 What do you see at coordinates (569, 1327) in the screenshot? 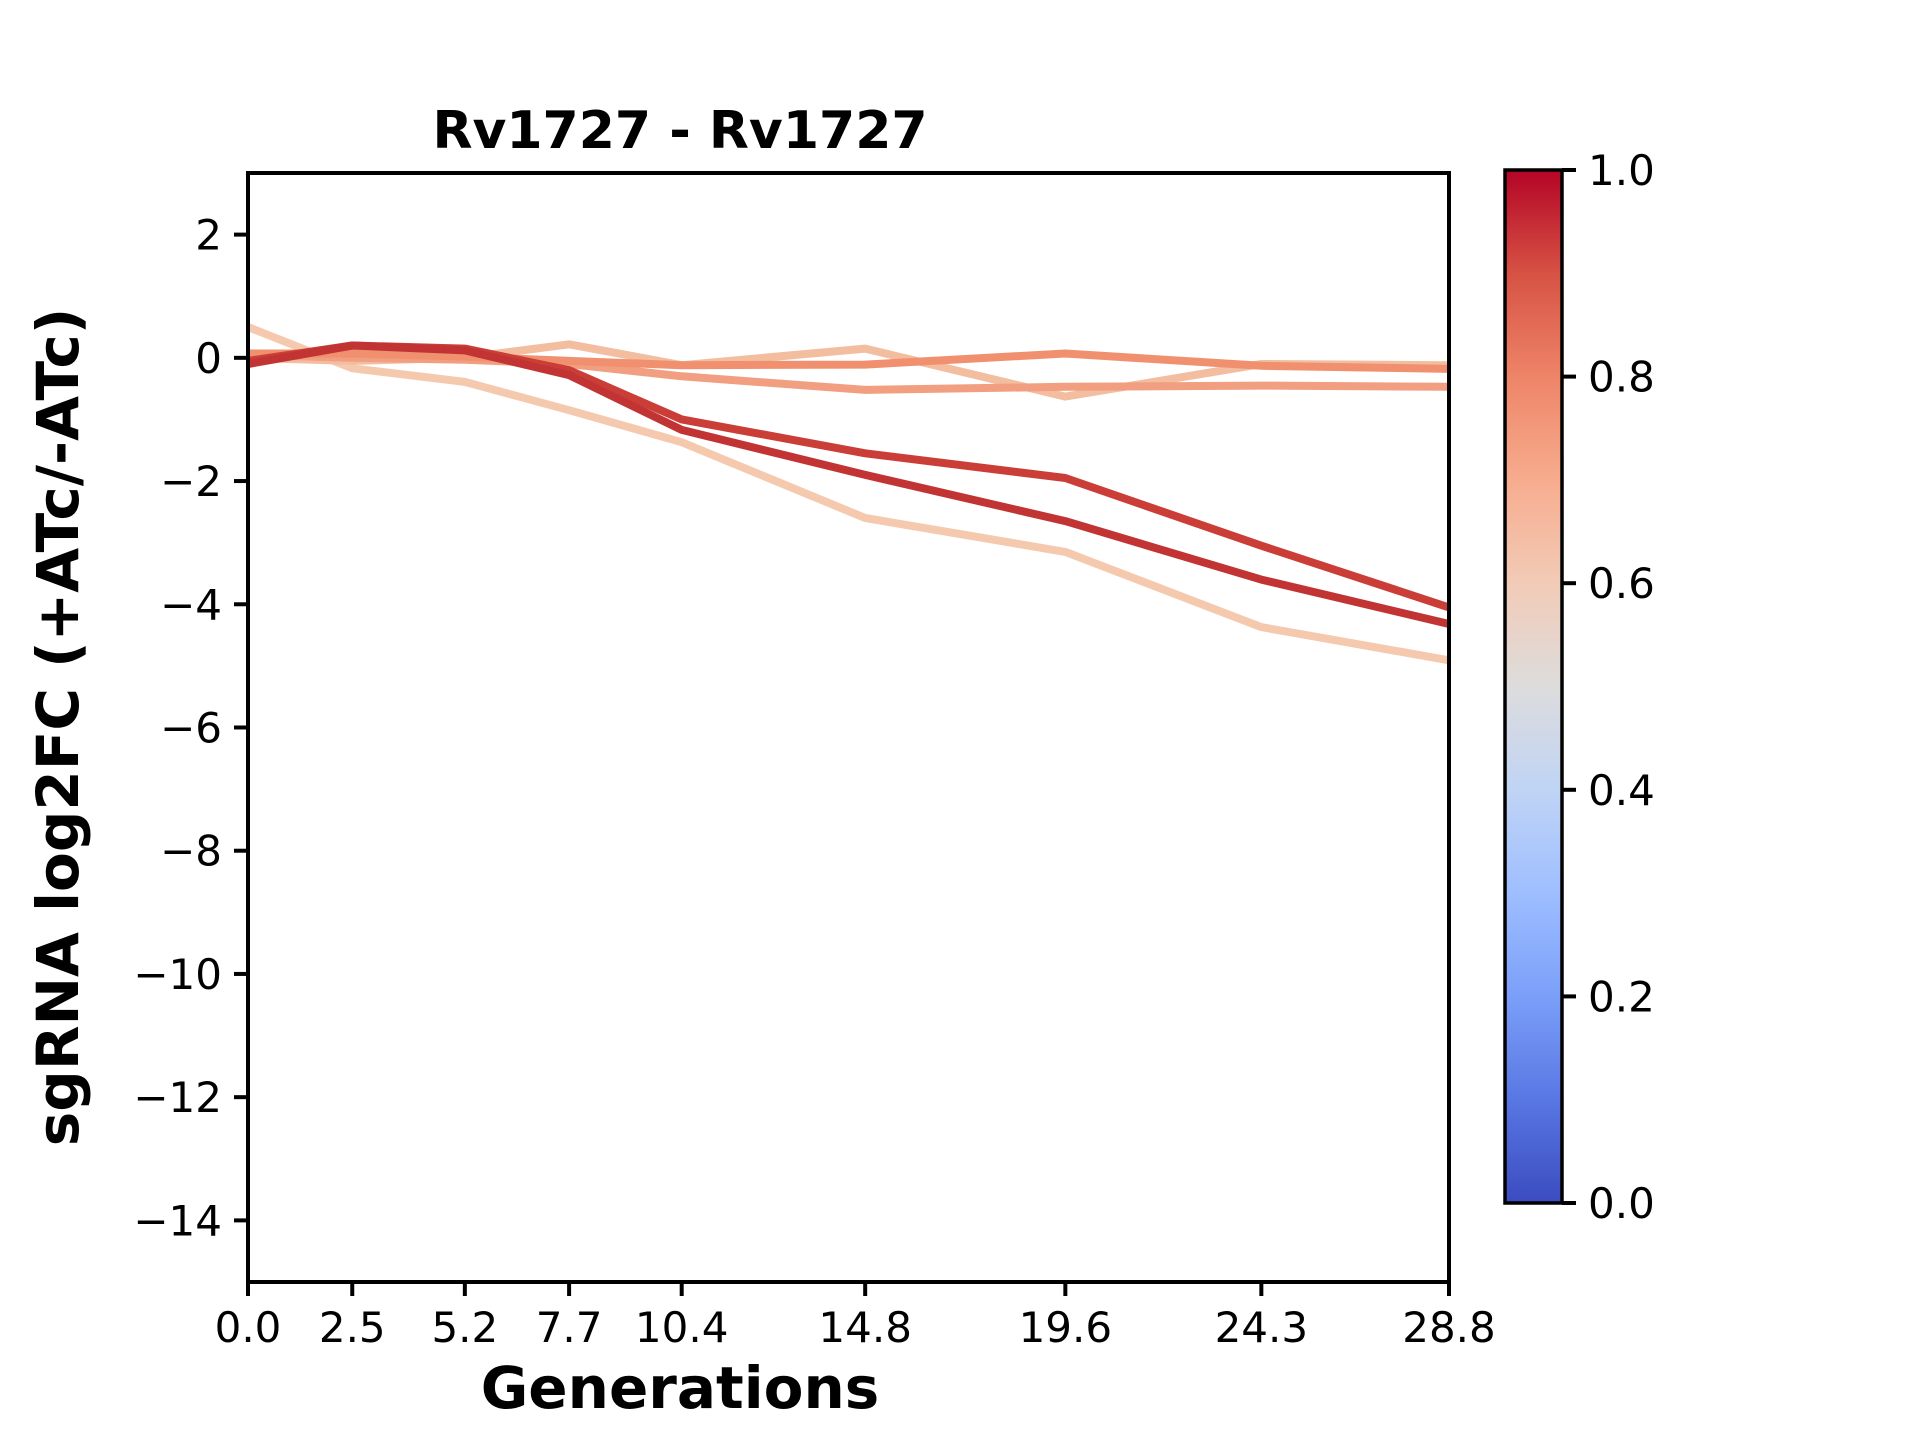
I see `x-tick-label: 7.7` at bounding box center [569, 1327].